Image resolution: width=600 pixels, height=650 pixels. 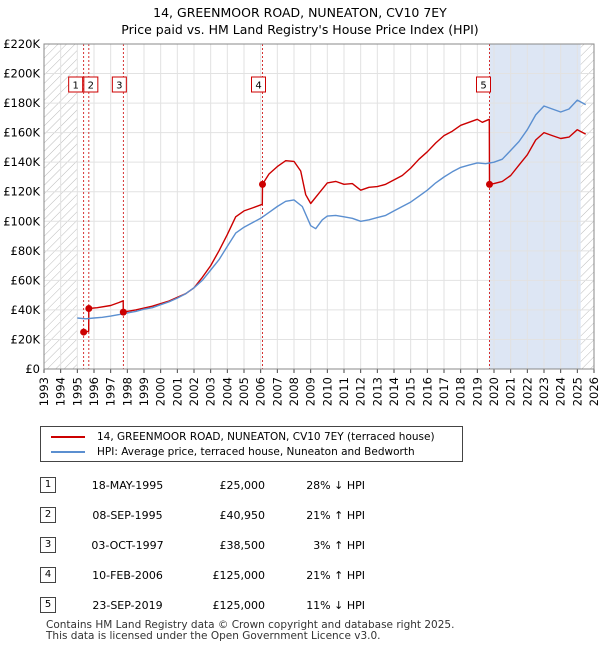 I want to click on sale-number: 3, so click(x=48, y=545).